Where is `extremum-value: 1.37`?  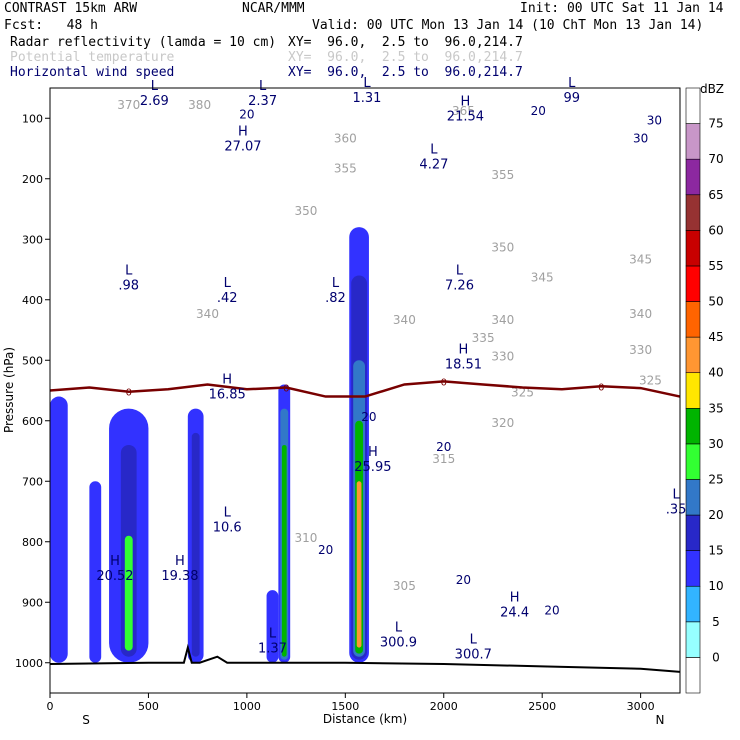
extremum-value: 1.37 is located at coordinates (272, 649).